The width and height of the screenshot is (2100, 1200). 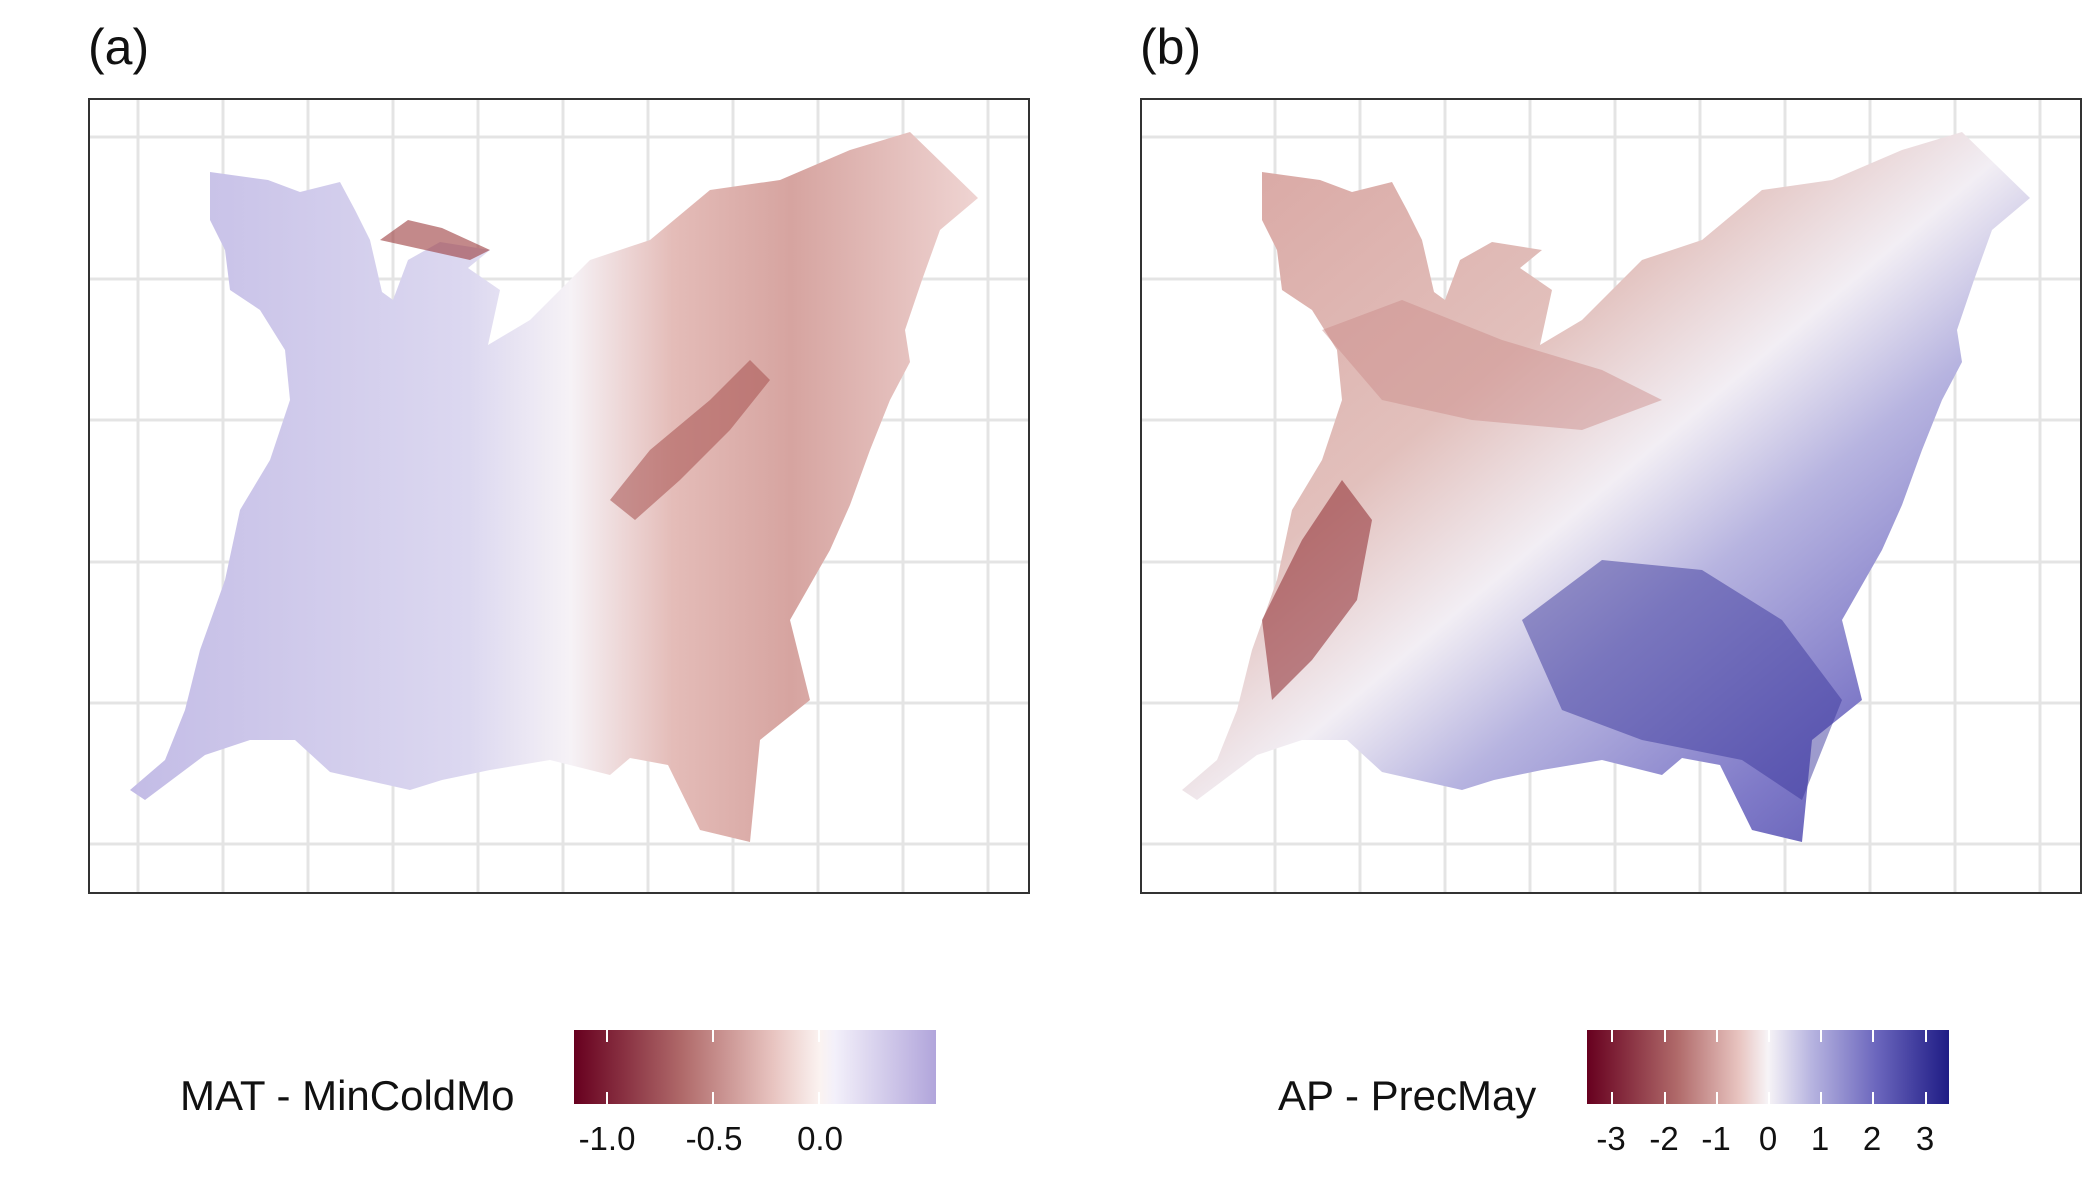 I want to click on colorbar-b-label: 0, so click(x=1768, y=1138).